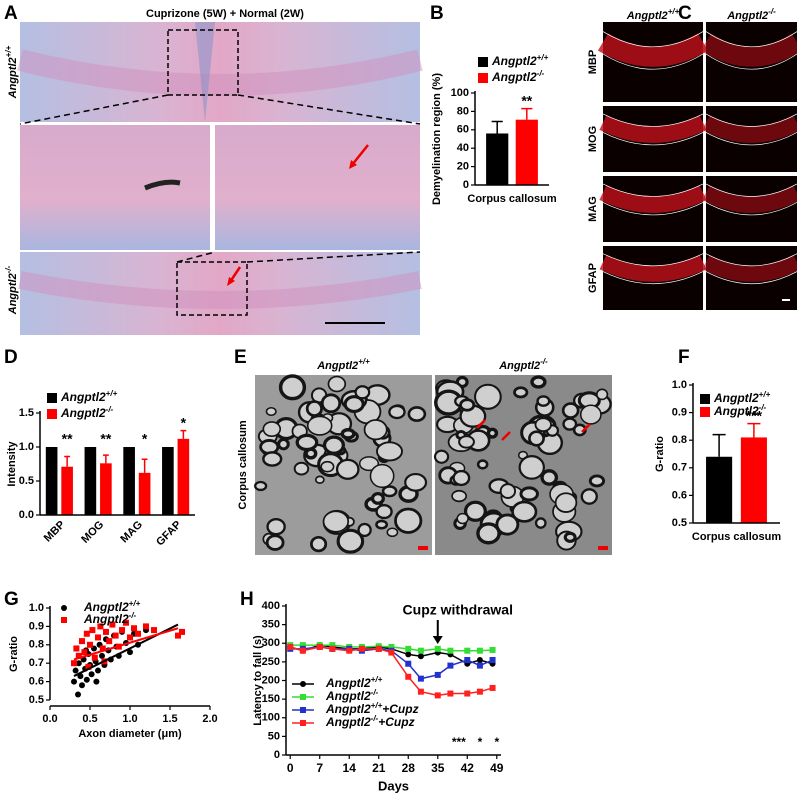 The height and width of the screenshot is (802, 797). Describe the element at coordinates (396, 722) in the screenshot. I see `legend-label-part: +Cupz` at that location.